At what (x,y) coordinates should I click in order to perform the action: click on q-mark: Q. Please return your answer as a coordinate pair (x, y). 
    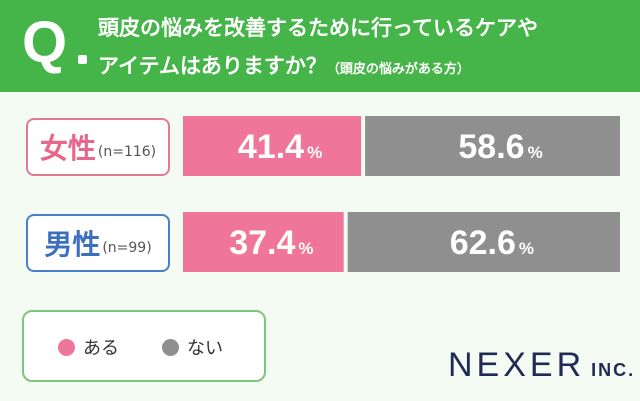
    Looking at the image, I should click on (45, 42).